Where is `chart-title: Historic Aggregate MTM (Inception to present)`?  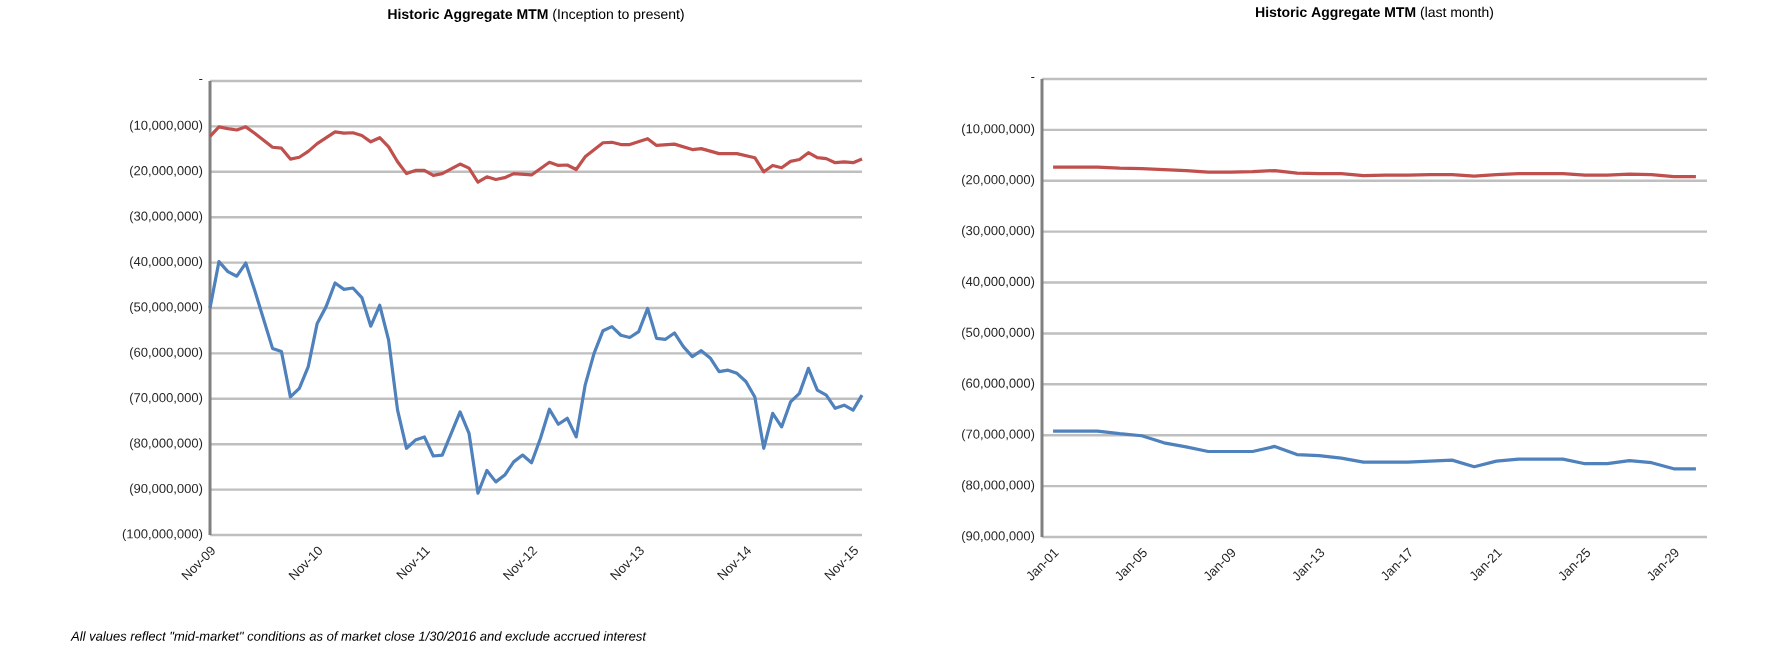
chart-title: Historic Aggregate MTM (Inception to present) is located at coordinates (536, 15).